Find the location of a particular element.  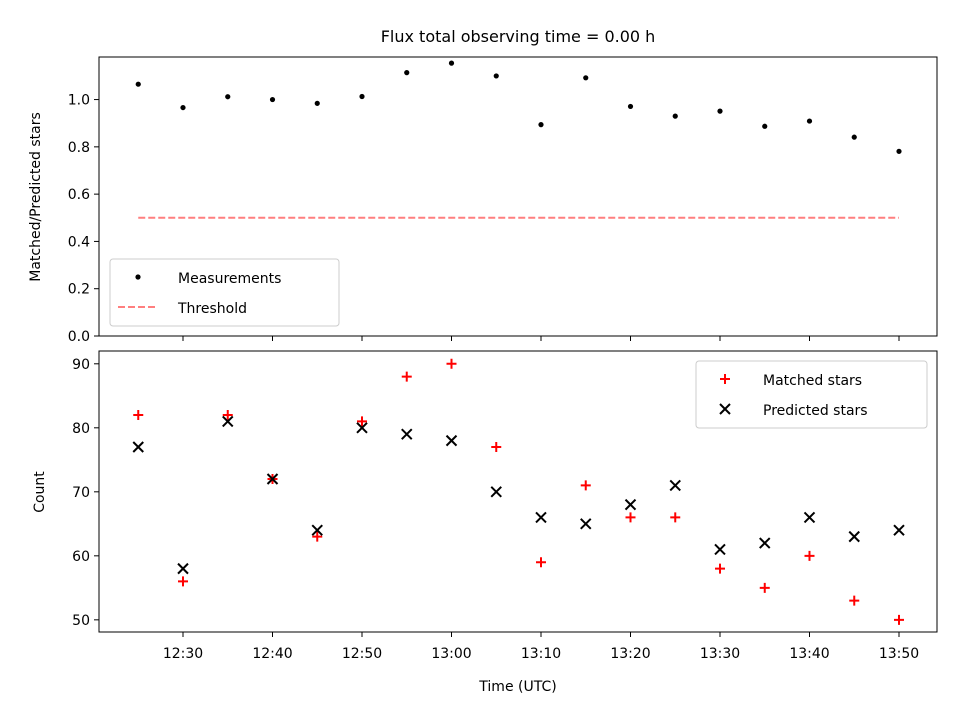

x-tick-label: 13:20 is located at coordinates (630, 654).